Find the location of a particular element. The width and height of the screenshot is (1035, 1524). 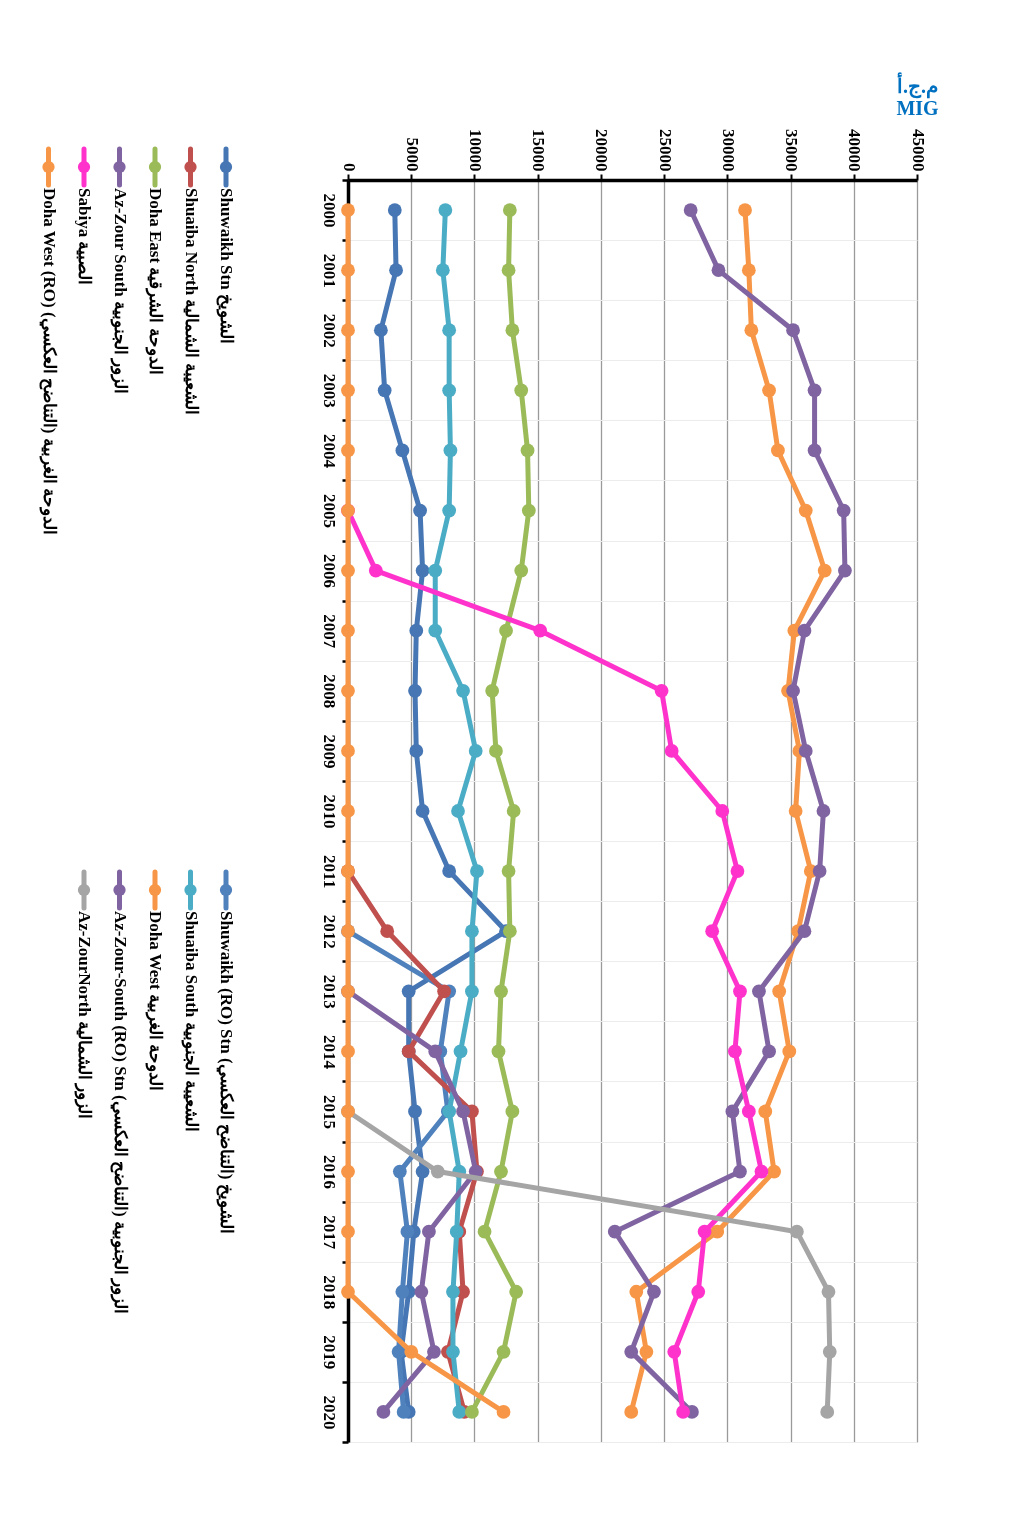

y-tick-label: 2019 is located at coordinates (329, 1352).